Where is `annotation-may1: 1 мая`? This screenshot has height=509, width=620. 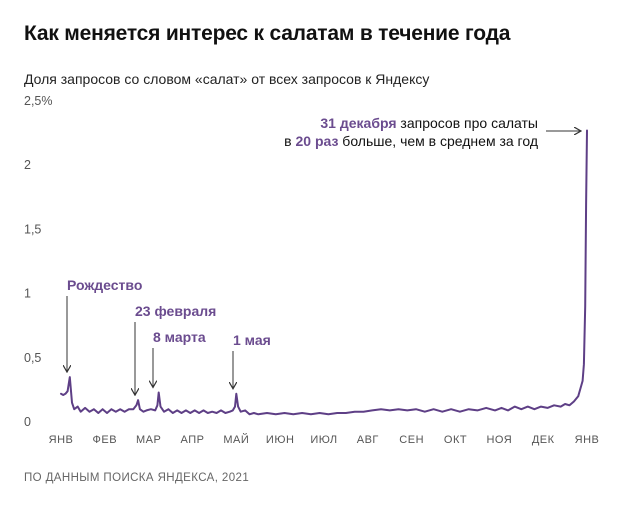 annotation-may1: 1 мая is located at coordinates (252, 360).